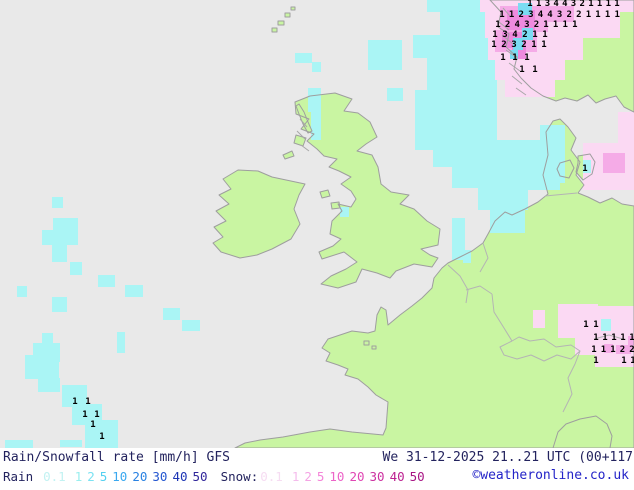  Describe the element at coordinates (140, 476) in the screenshot. I see `legend-value: 20` at that location.